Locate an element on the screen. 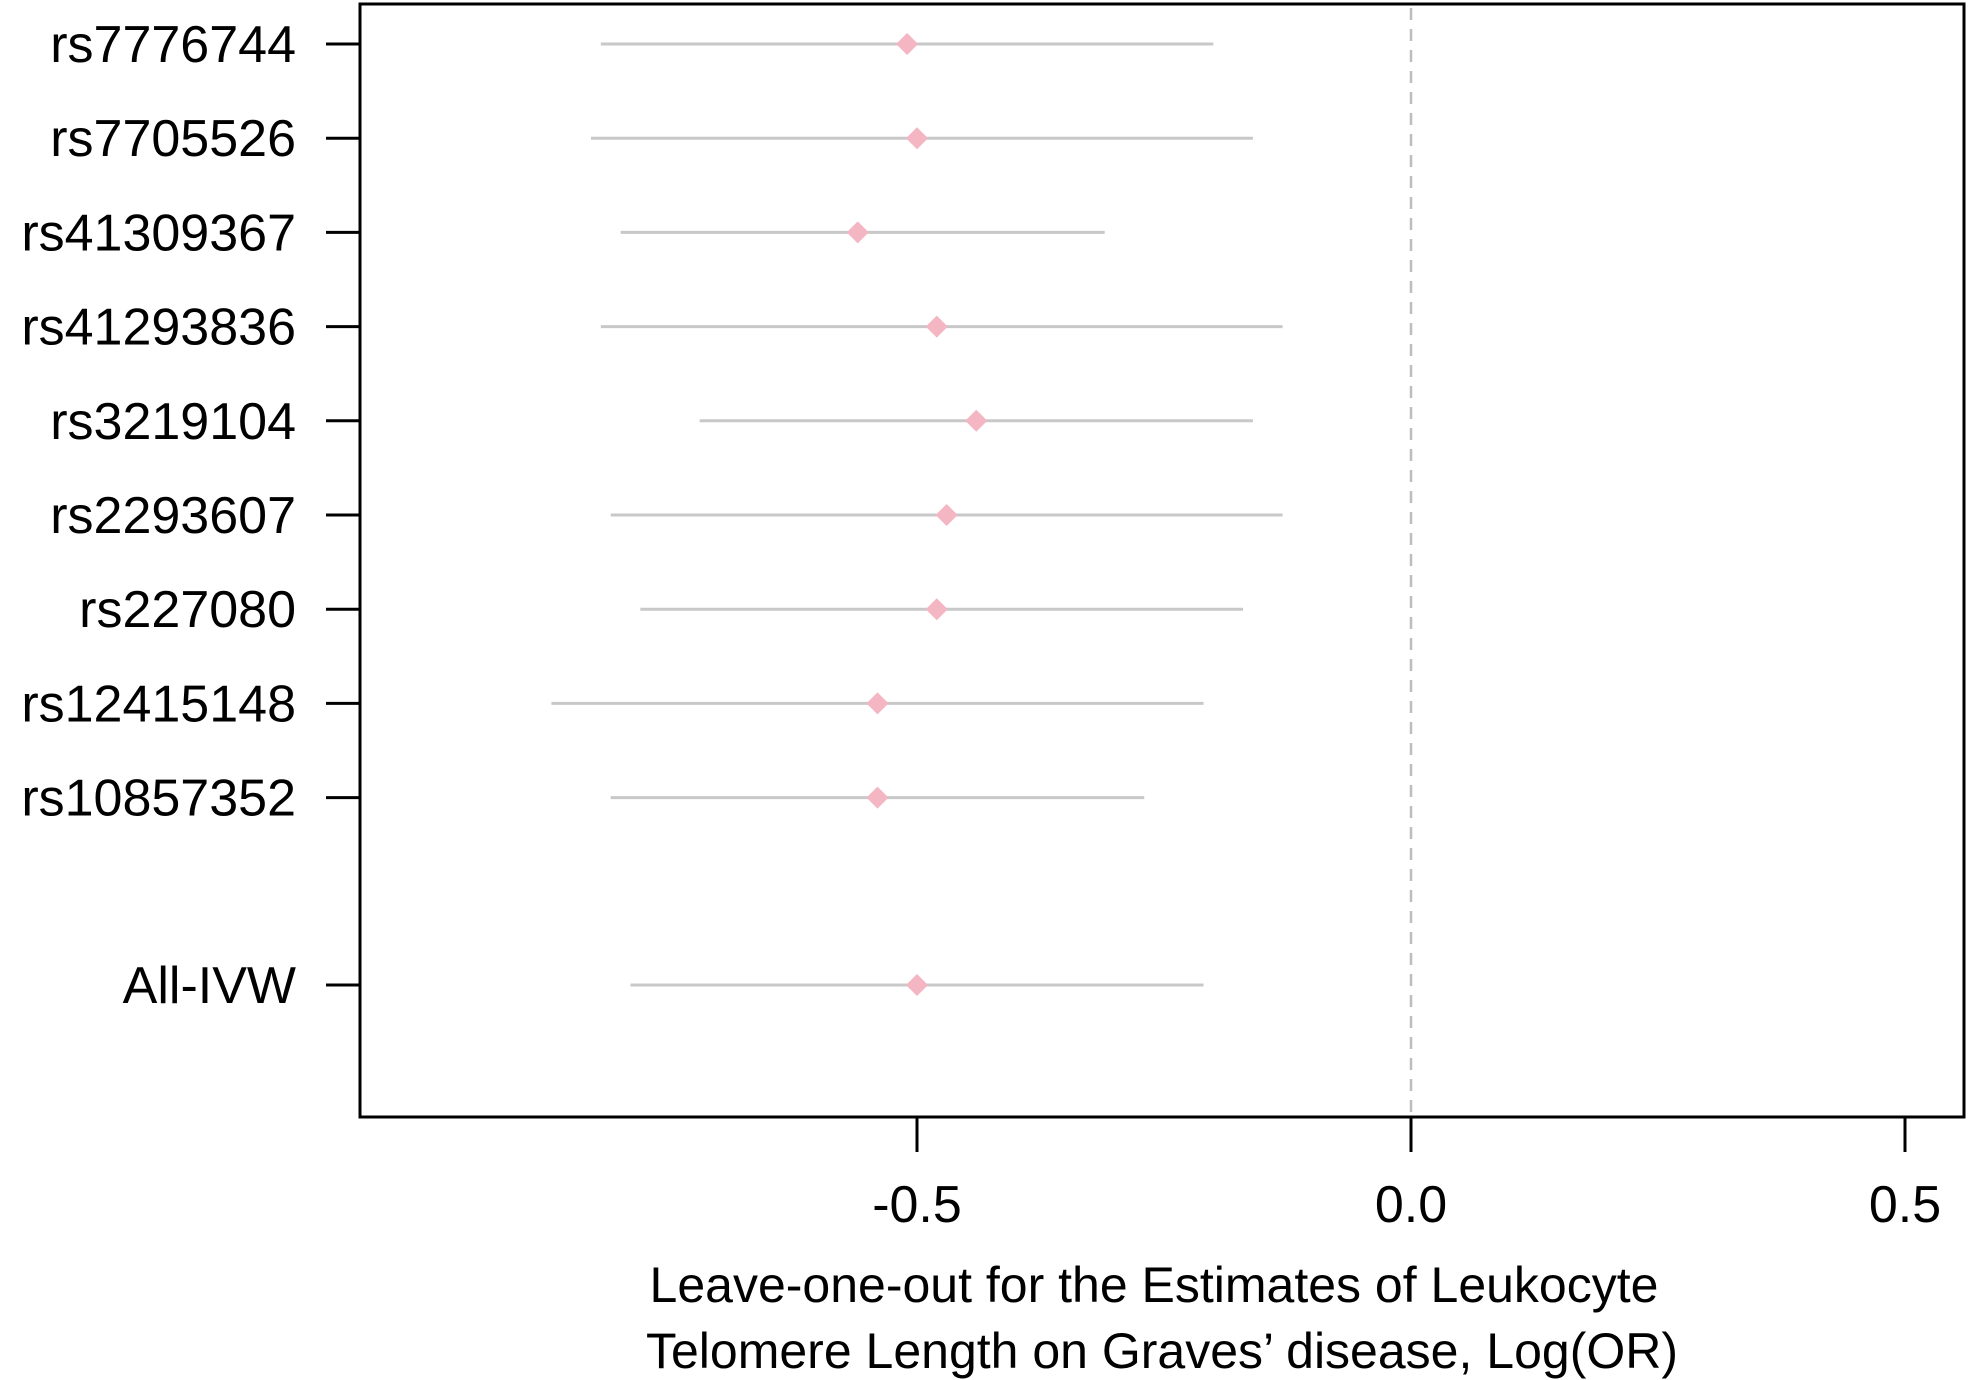  x-axis: -0.5 0.0 0.5 is located at coordinates (1406, 1175).